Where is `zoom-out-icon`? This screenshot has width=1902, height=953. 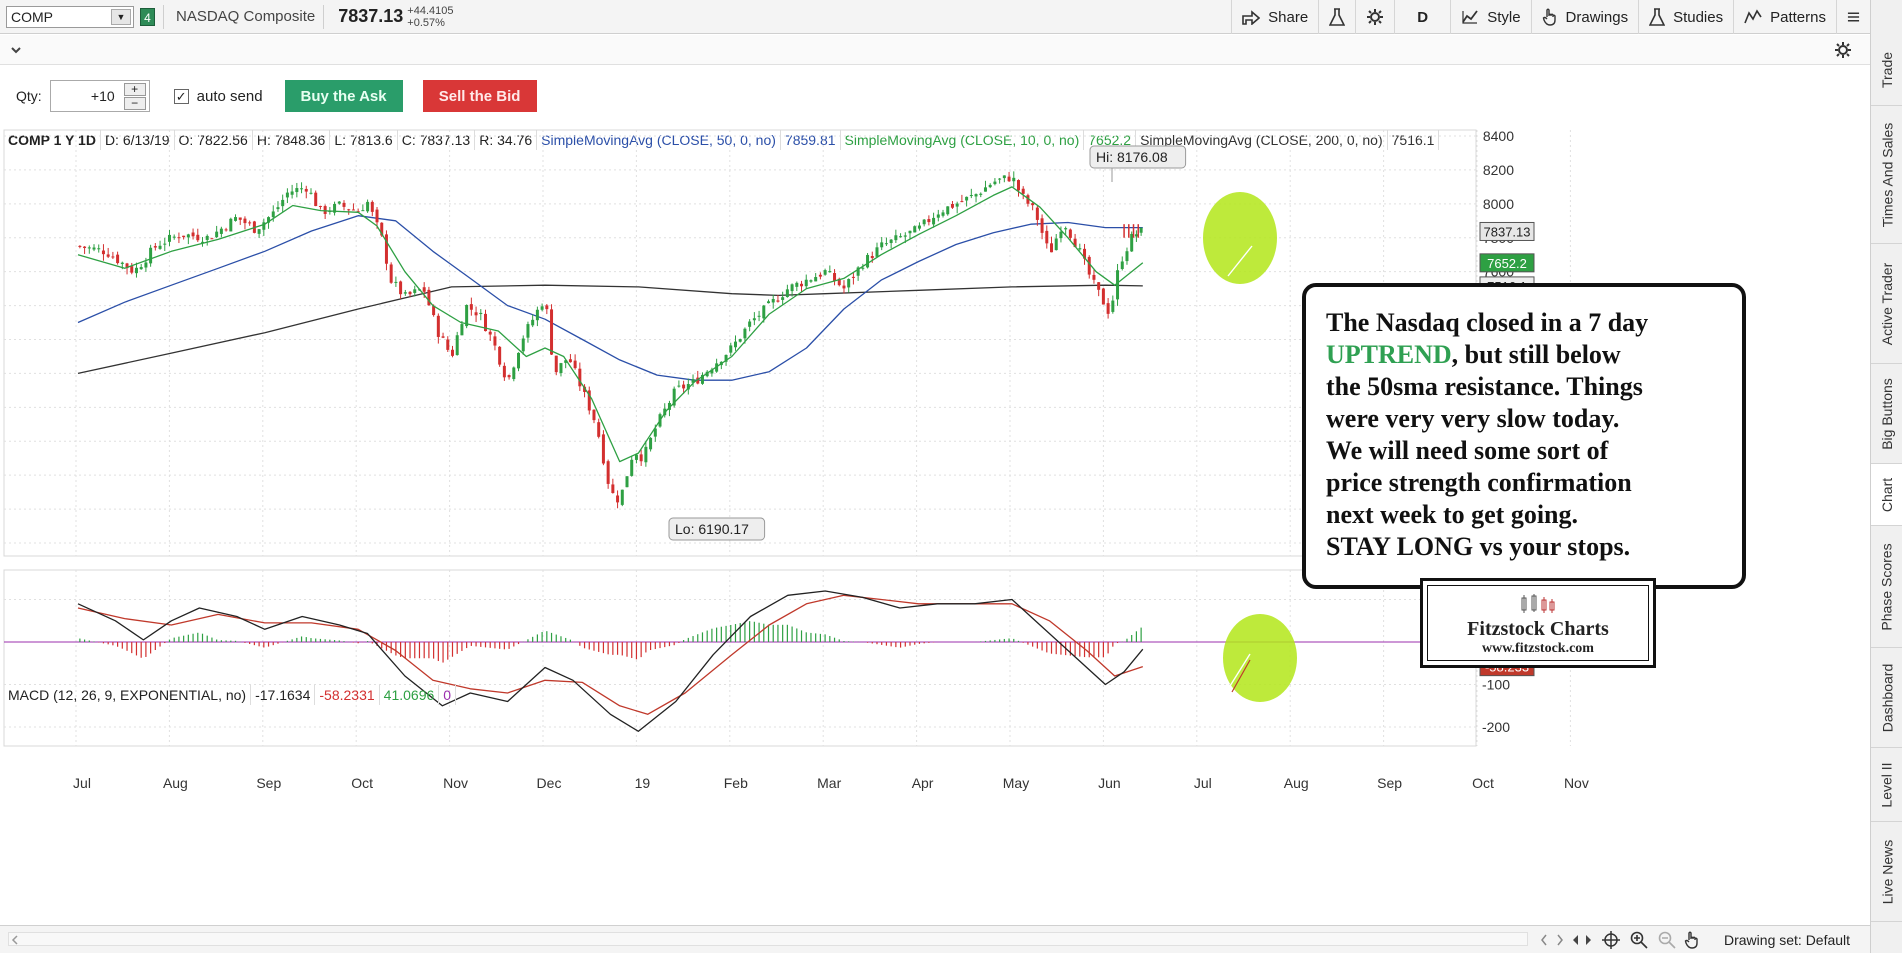
zoom-out-icon is located at coordinates (1667, 940).